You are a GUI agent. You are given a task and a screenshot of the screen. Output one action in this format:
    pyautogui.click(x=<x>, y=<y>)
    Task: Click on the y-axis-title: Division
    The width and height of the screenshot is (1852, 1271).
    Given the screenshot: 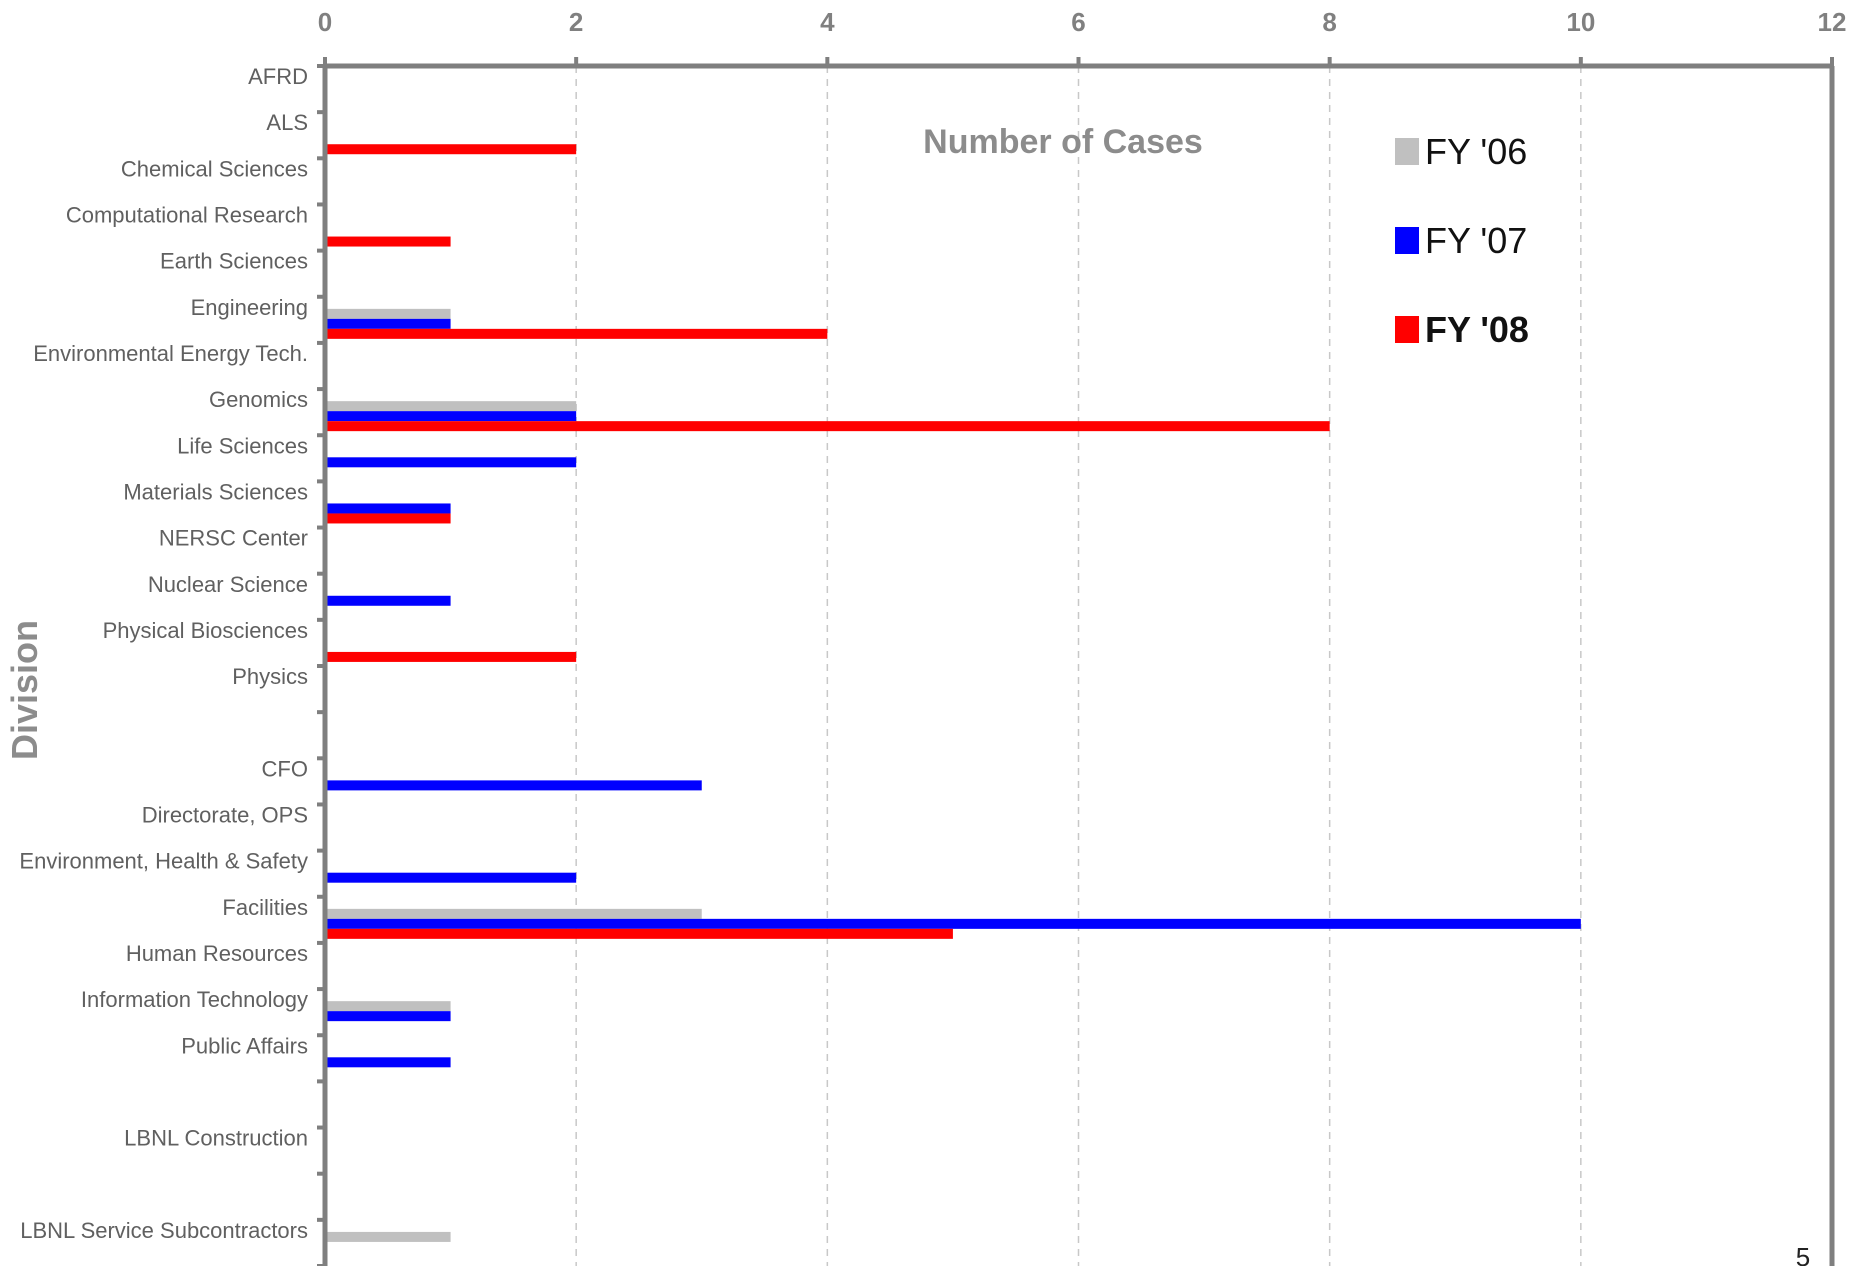 What is the action you would take?
    pyautogui.click(x=24, y=690)
    